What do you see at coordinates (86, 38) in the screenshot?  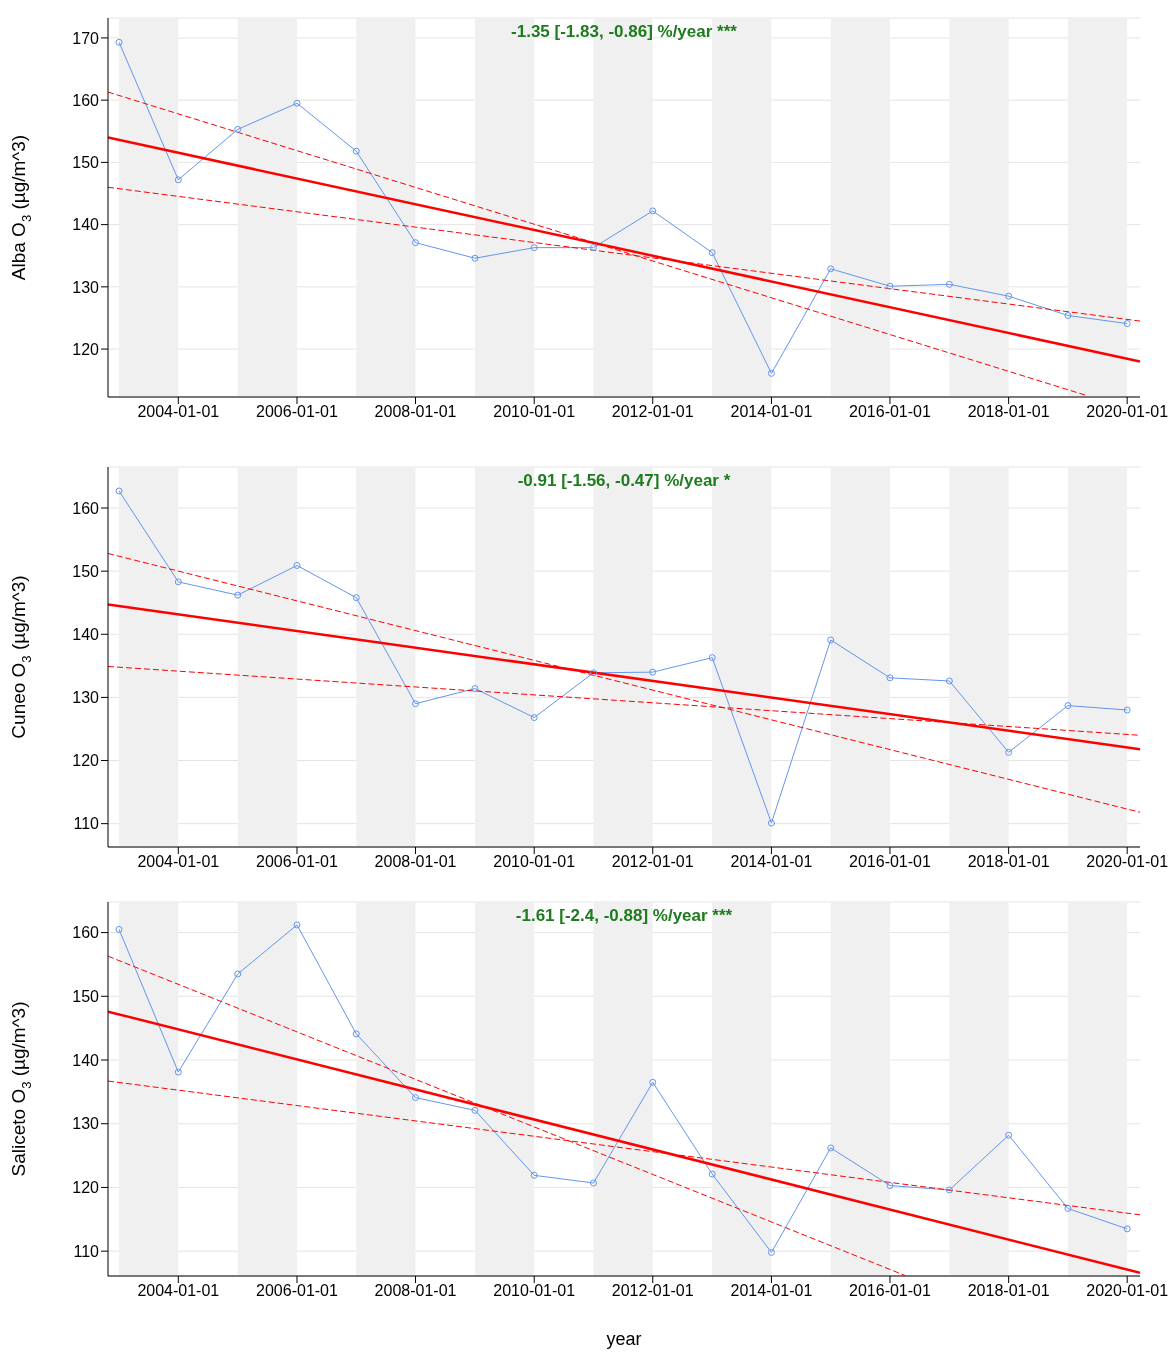 I see `y-tick-label: 170` at bounding box center [86, 38].